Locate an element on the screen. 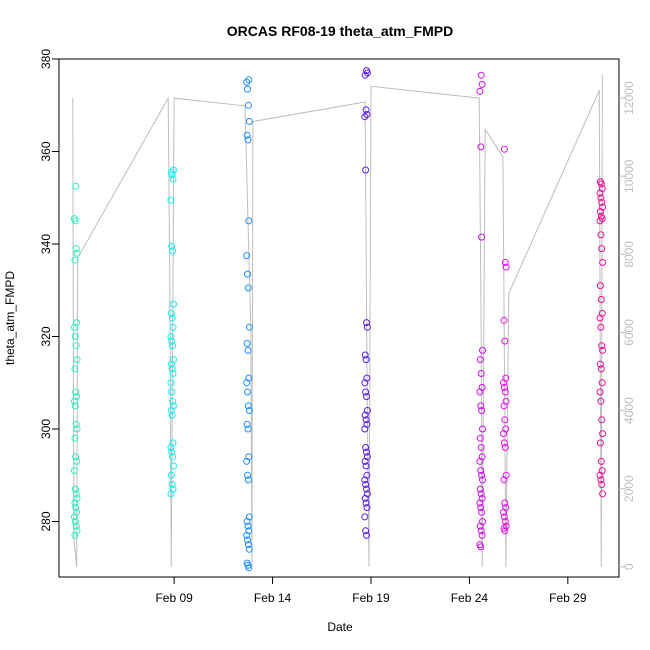  right-y-tick-label: 10000 is located at coordinates (629, 176).